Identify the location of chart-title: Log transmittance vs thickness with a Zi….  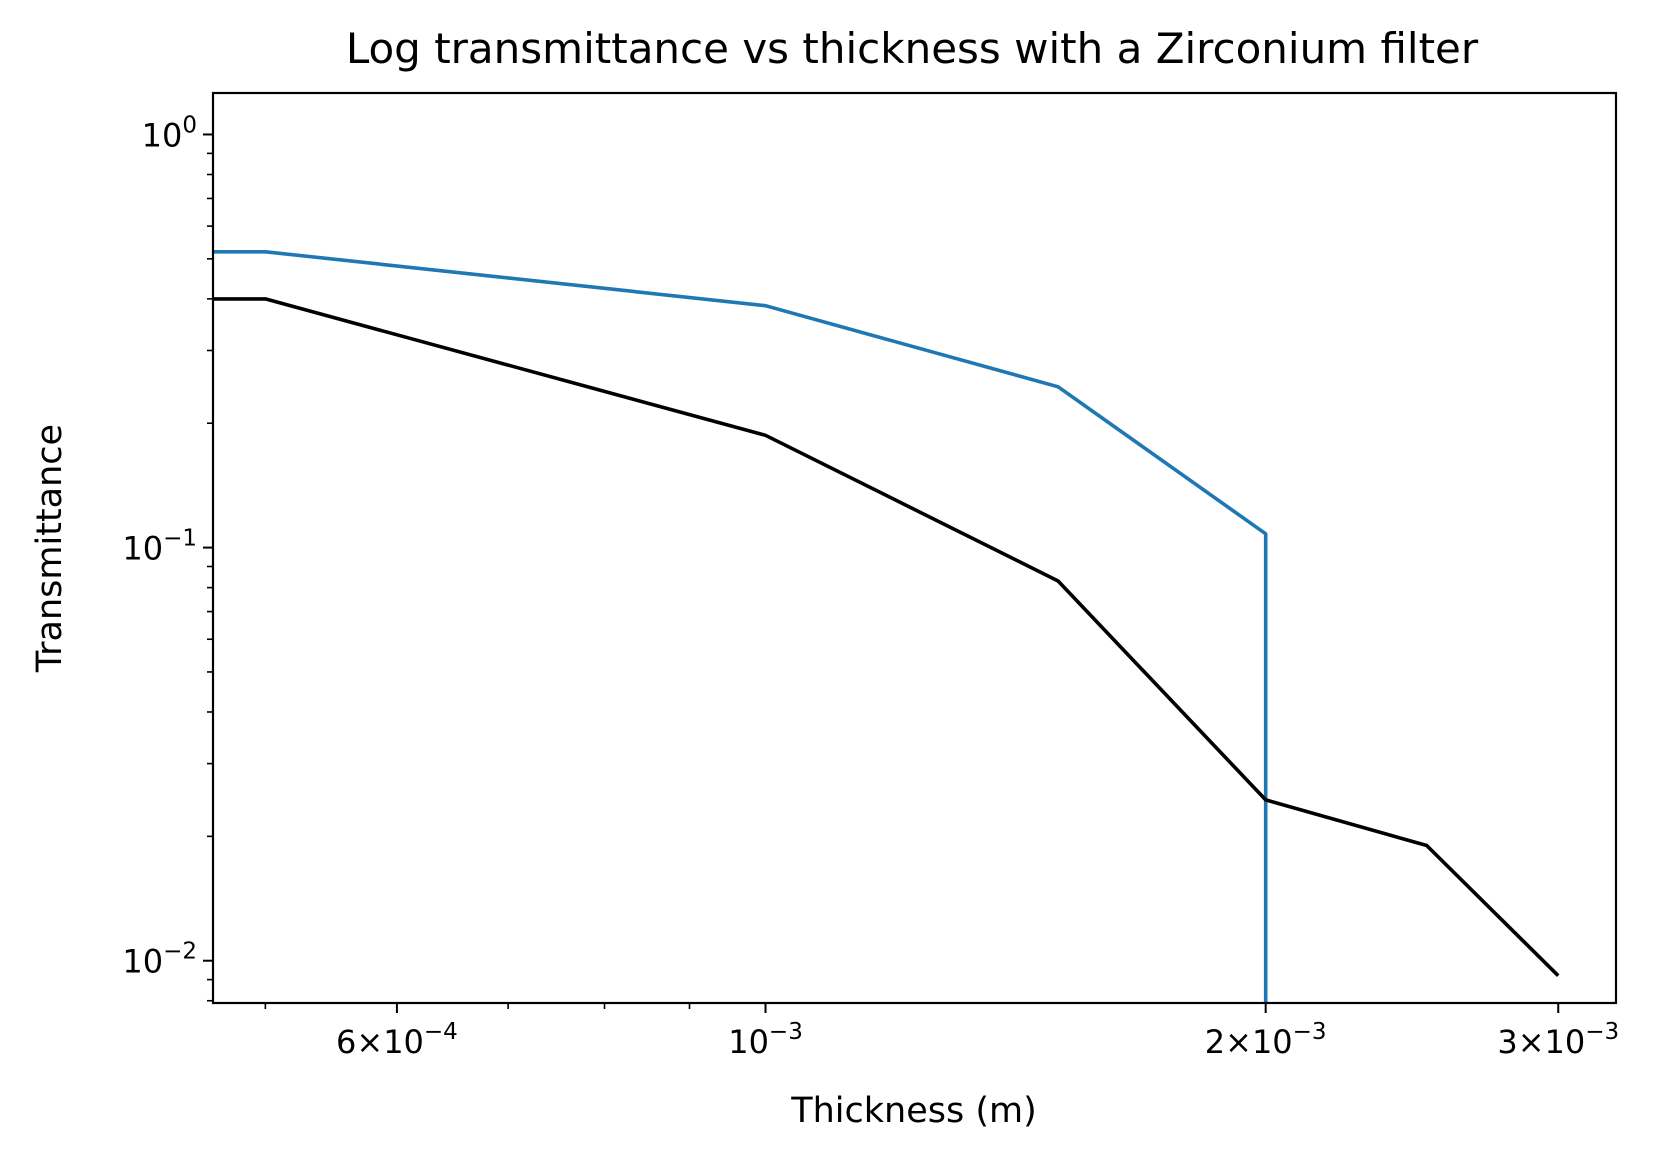
(912, 48).